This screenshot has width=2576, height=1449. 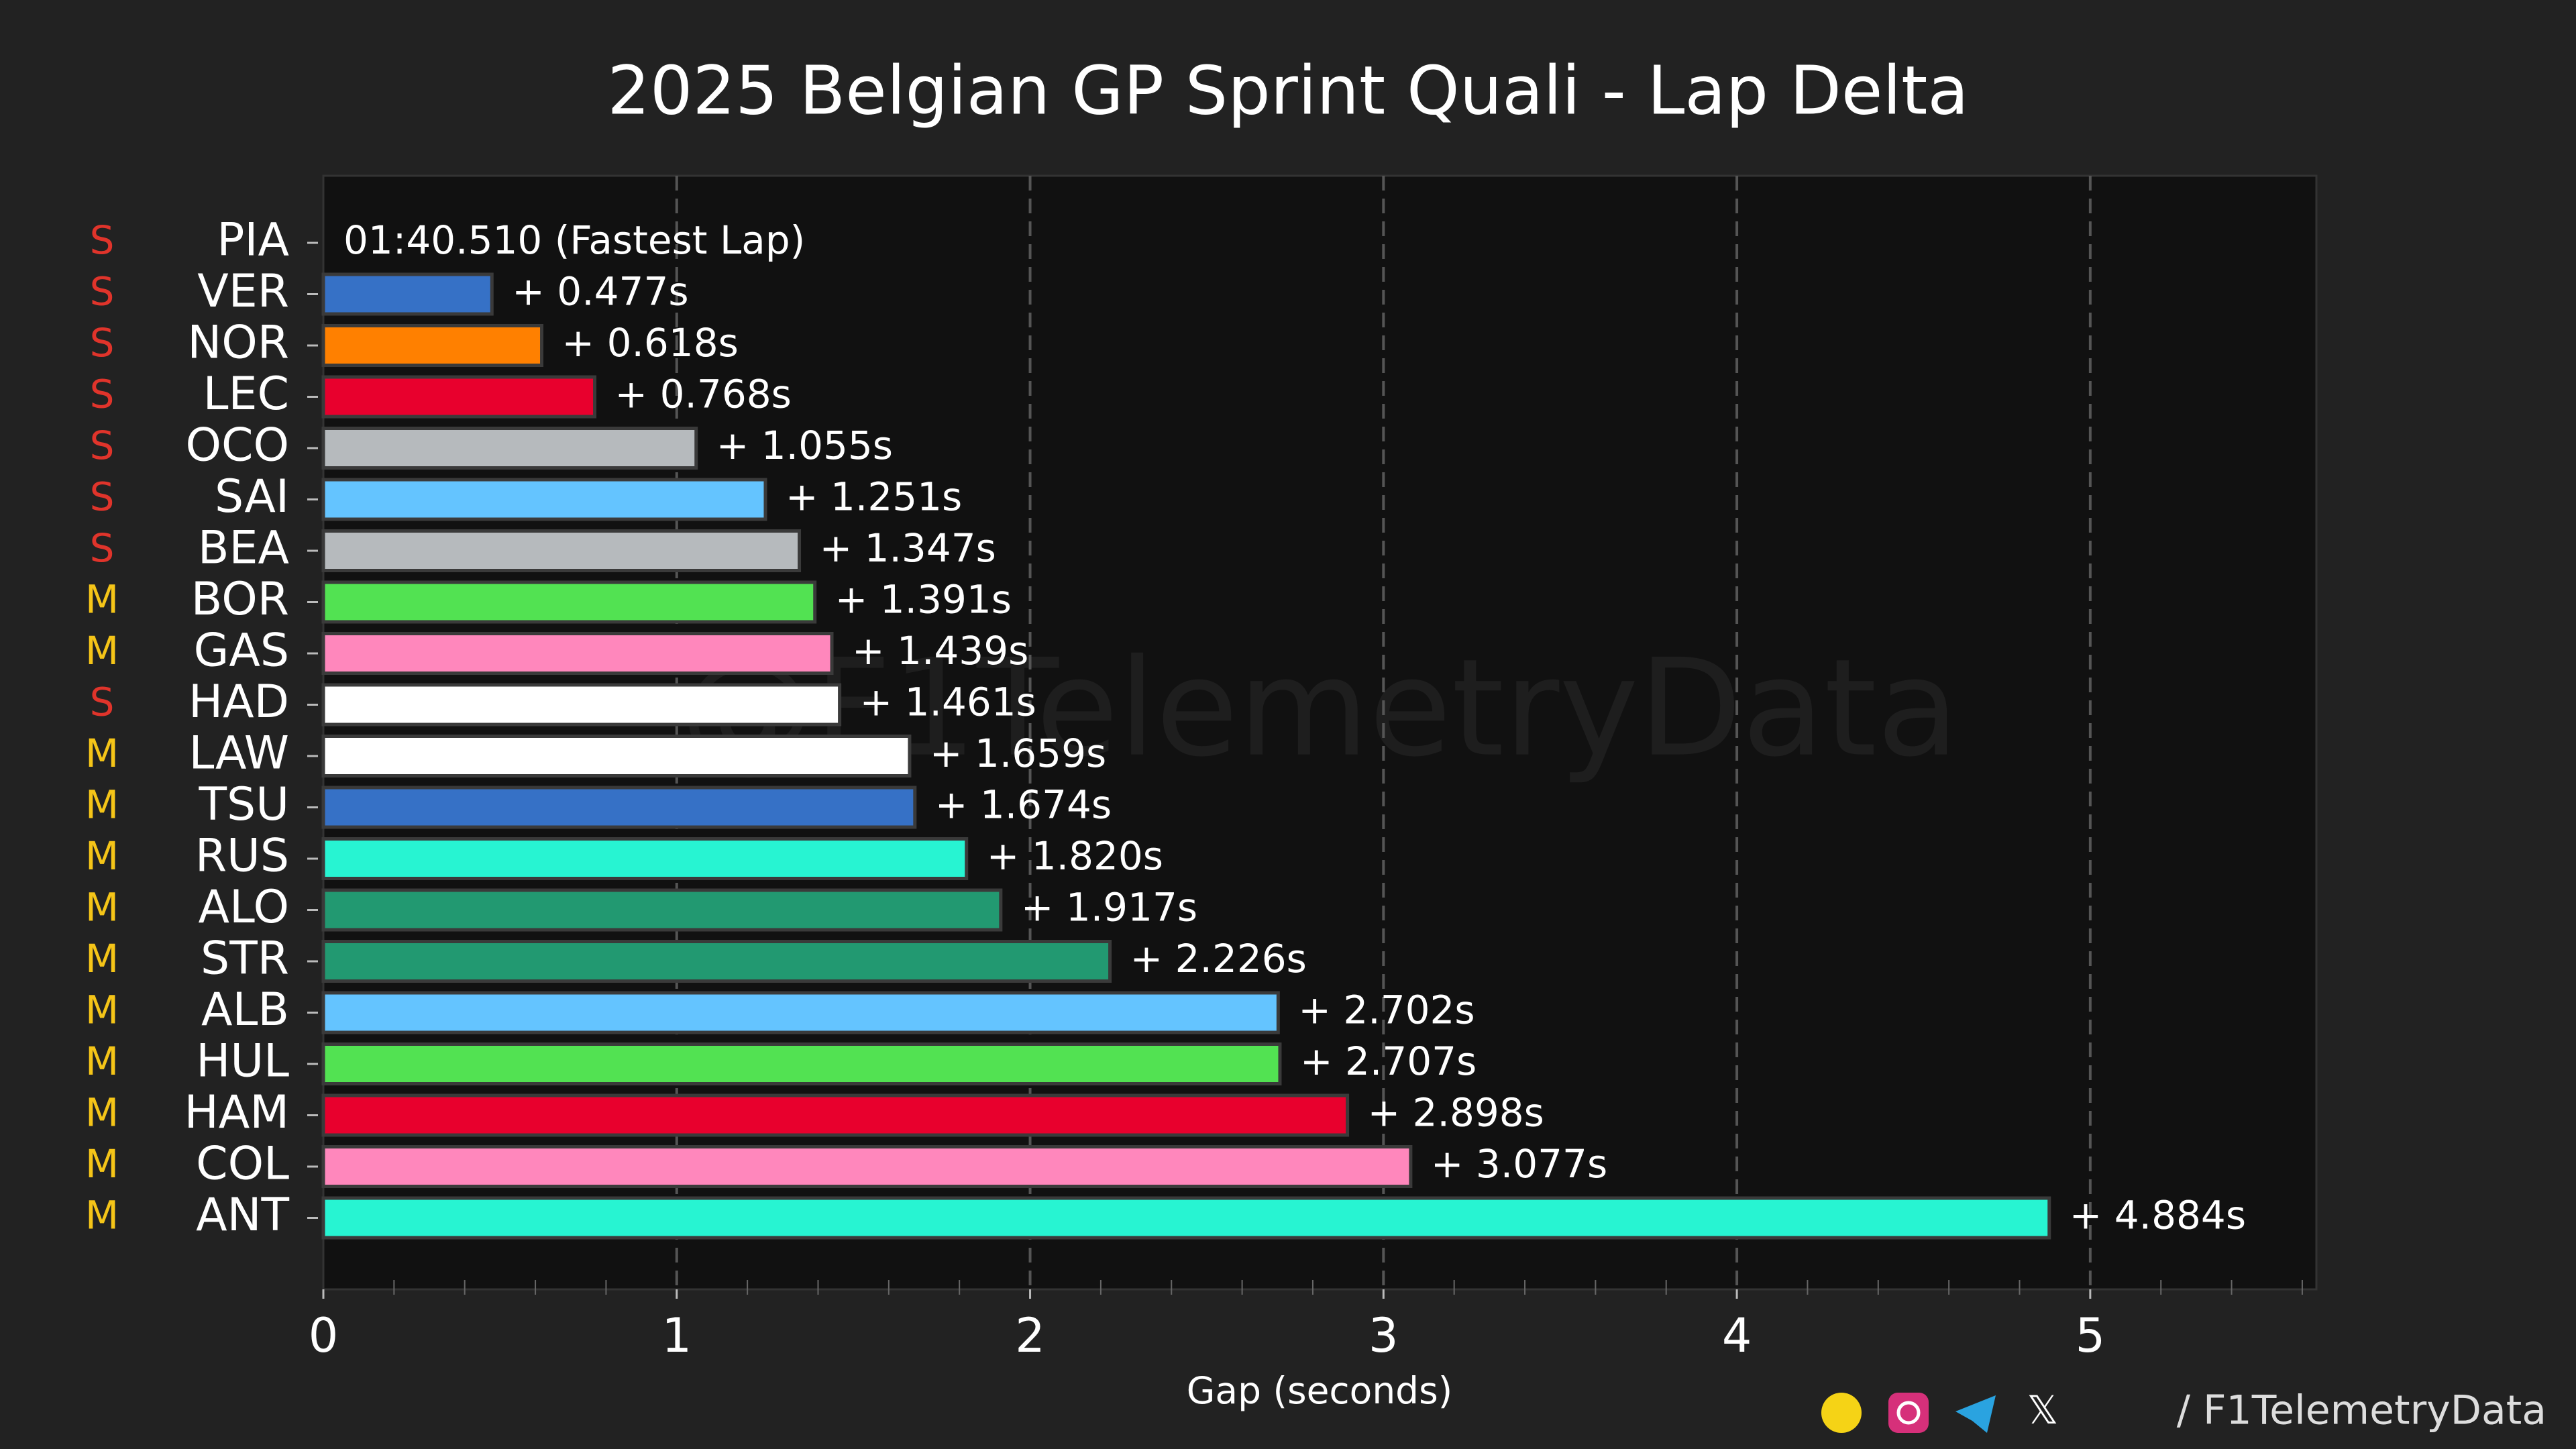 I want to click on y-tick-label: LAW, so click(x=239, y=753).